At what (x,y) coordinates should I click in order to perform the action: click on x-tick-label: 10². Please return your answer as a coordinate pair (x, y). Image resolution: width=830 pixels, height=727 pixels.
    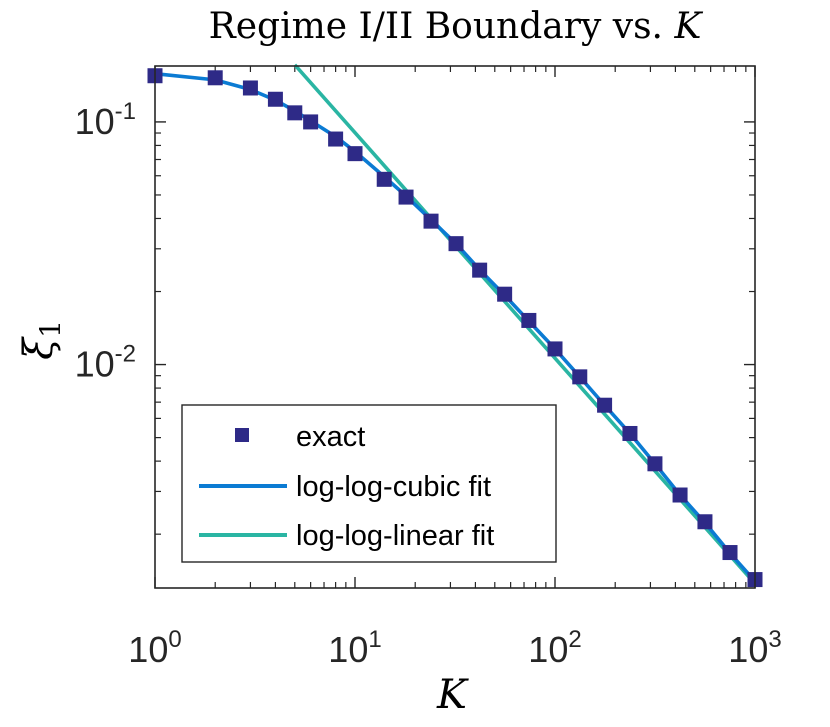
    Looking at the image, I should click on (554, 648).